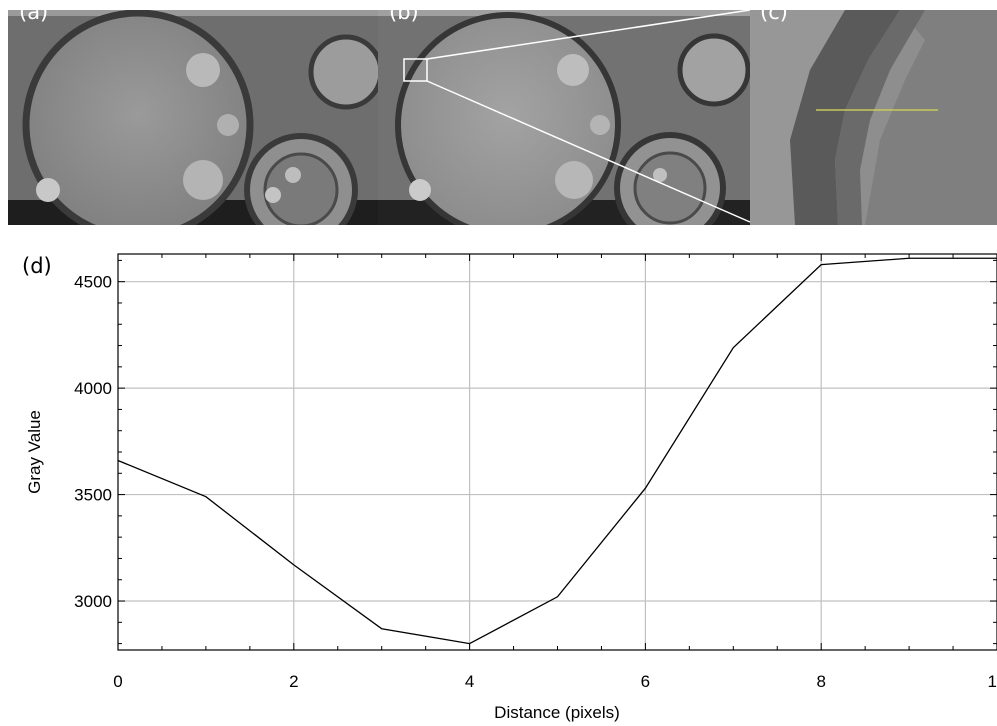  I want to click on y-tick-label: 4500, so click(93, 282).